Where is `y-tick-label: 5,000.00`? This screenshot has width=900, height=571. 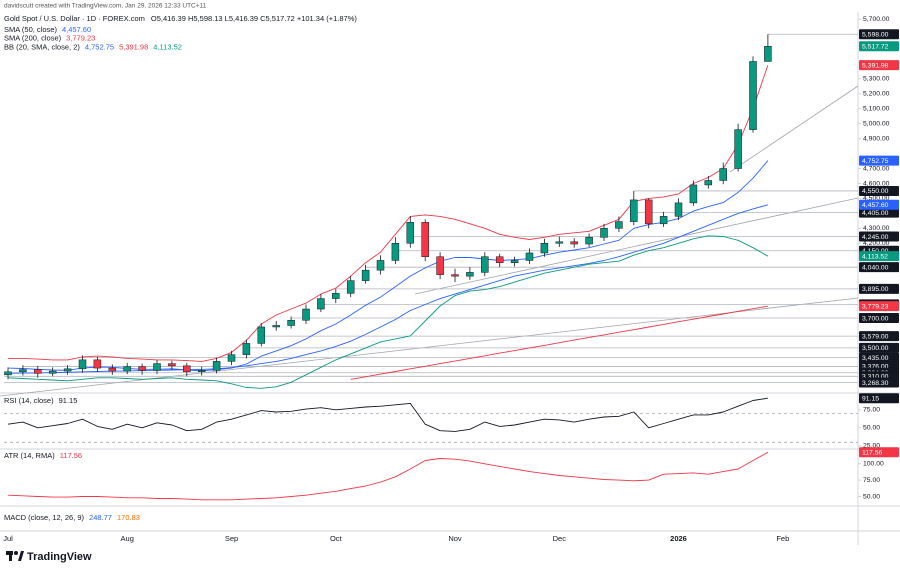 y-tick-label: 5,000.00 is located at coordinates (876, 123).